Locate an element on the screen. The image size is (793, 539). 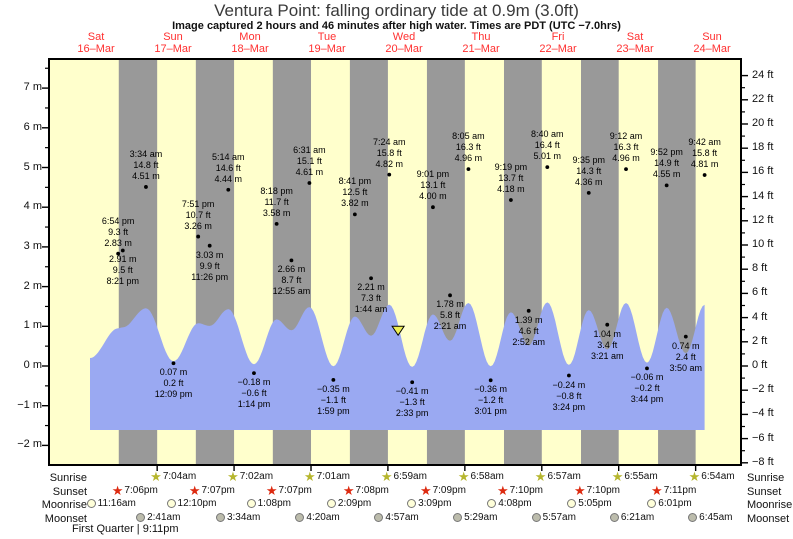
tide-height-m: 3.26 m is located at coordinates (198, 225).